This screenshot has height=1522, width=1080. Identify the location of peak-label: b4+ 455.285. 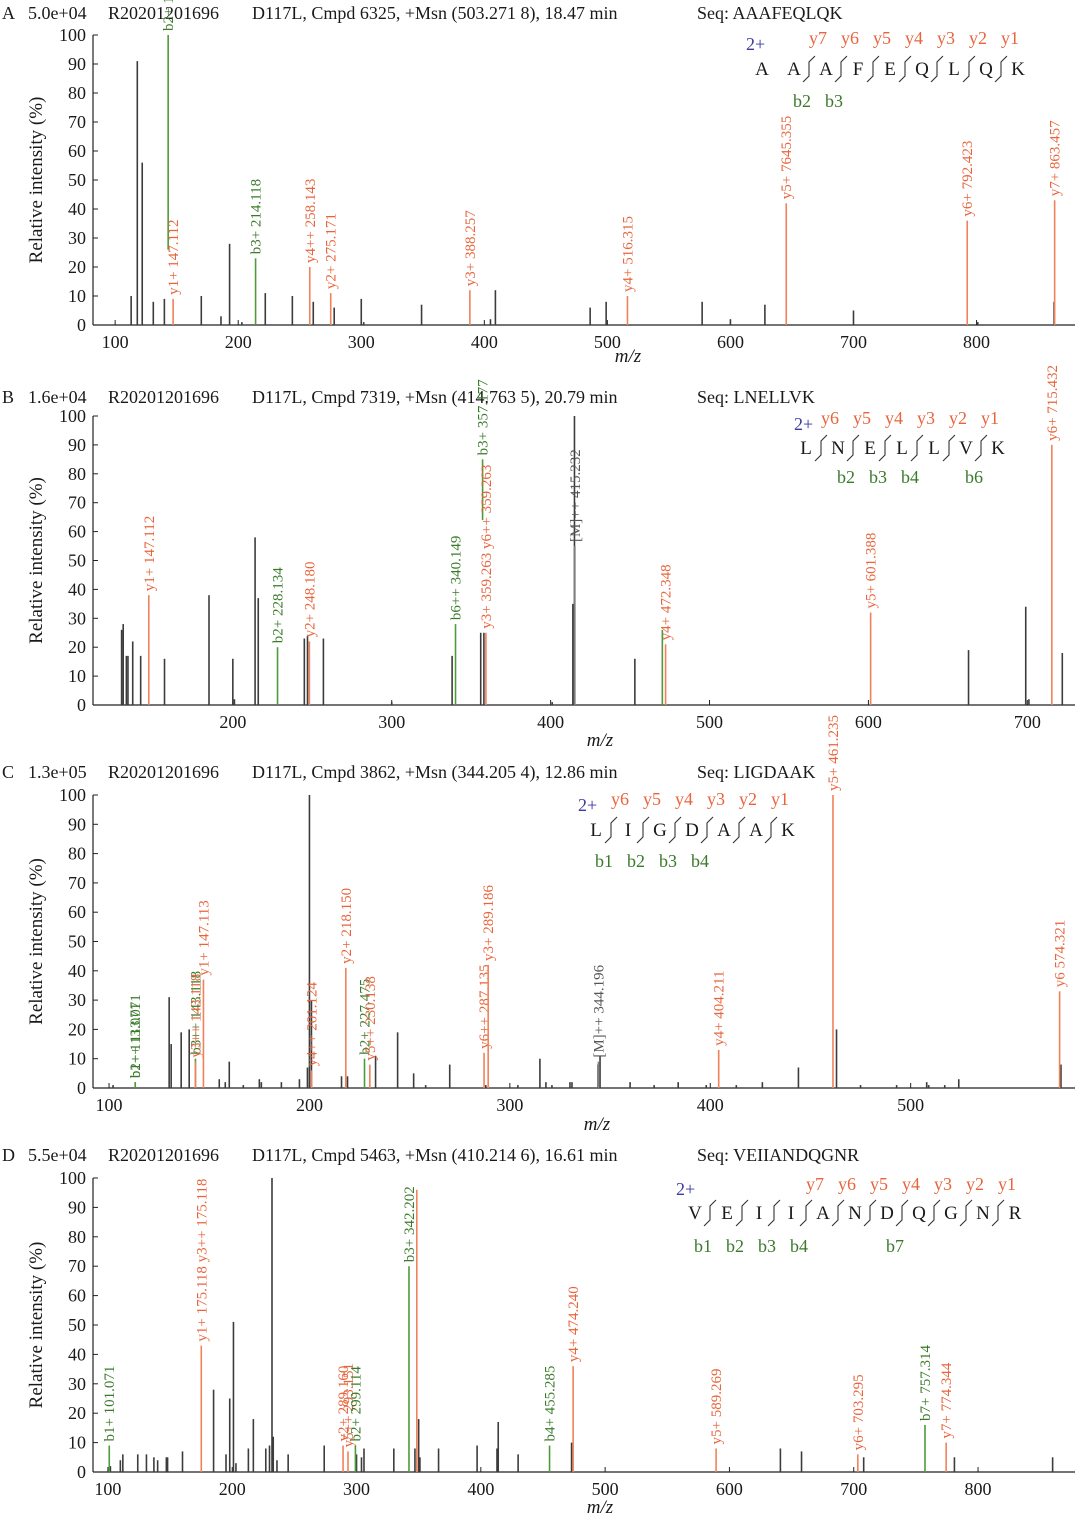
(551, 1404).